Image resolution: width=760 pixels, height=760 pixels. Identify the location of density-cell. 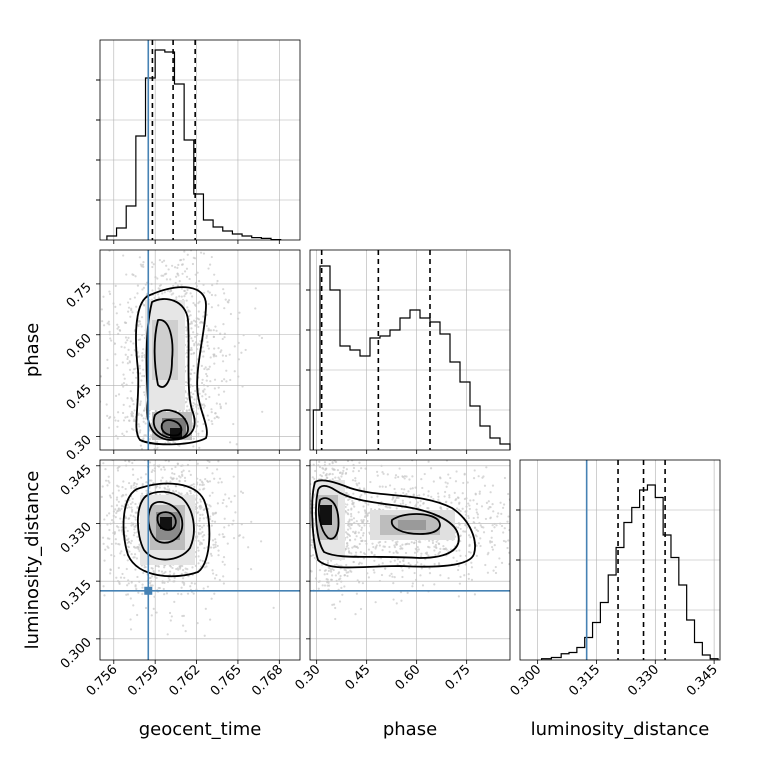
(176, 433).